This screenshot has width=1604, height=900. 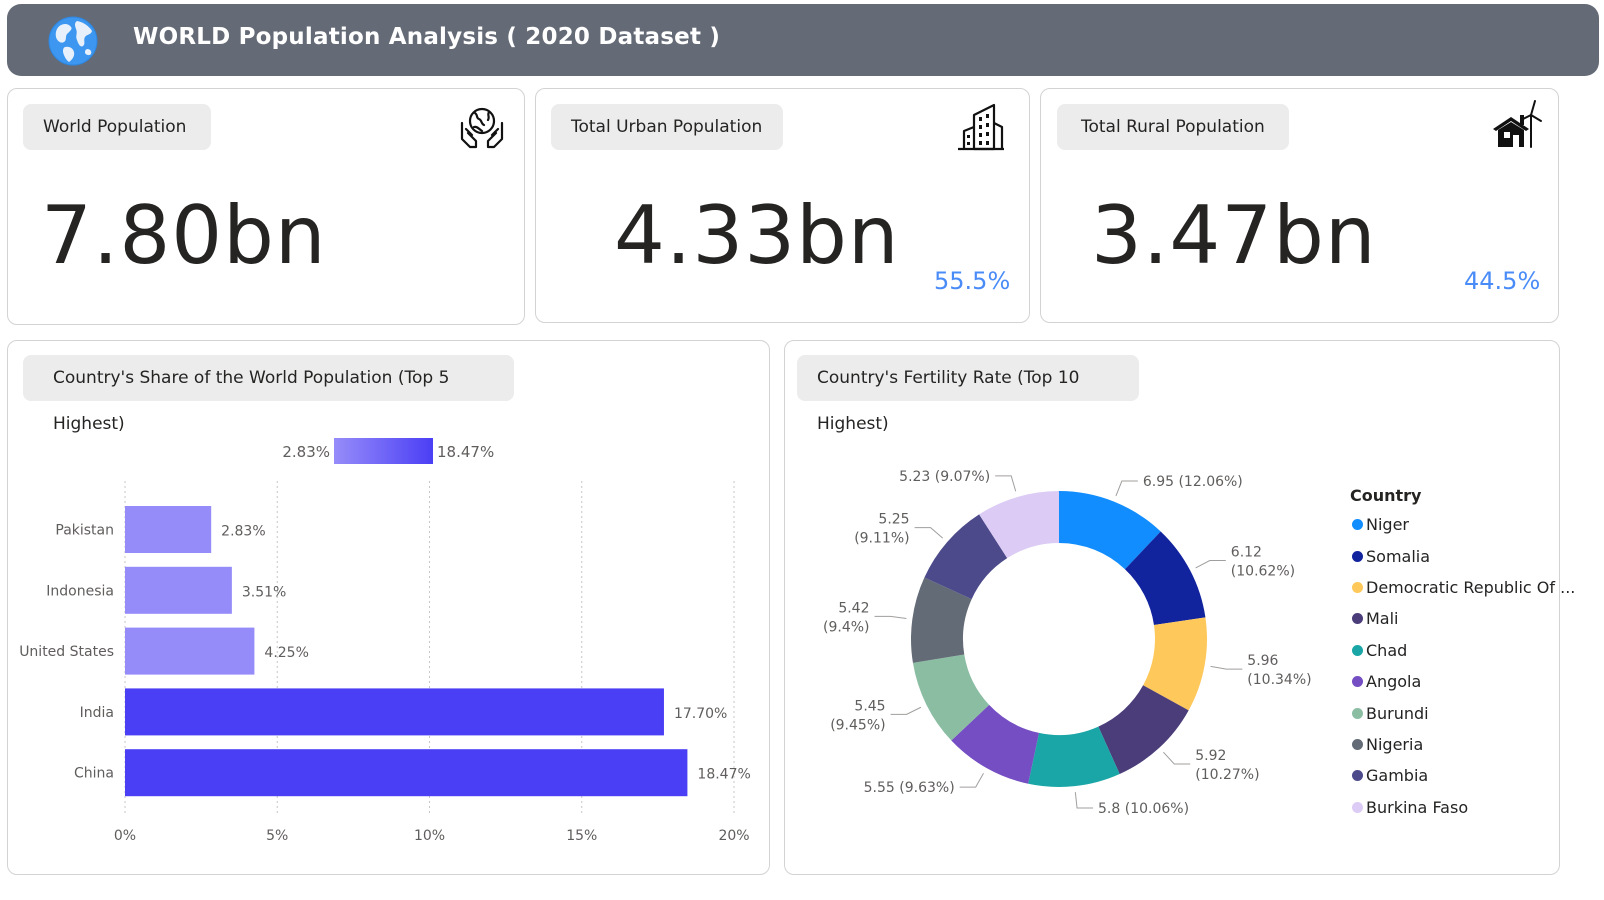 I want to click on legend-label: Niger, so click(x=1387, y=525).